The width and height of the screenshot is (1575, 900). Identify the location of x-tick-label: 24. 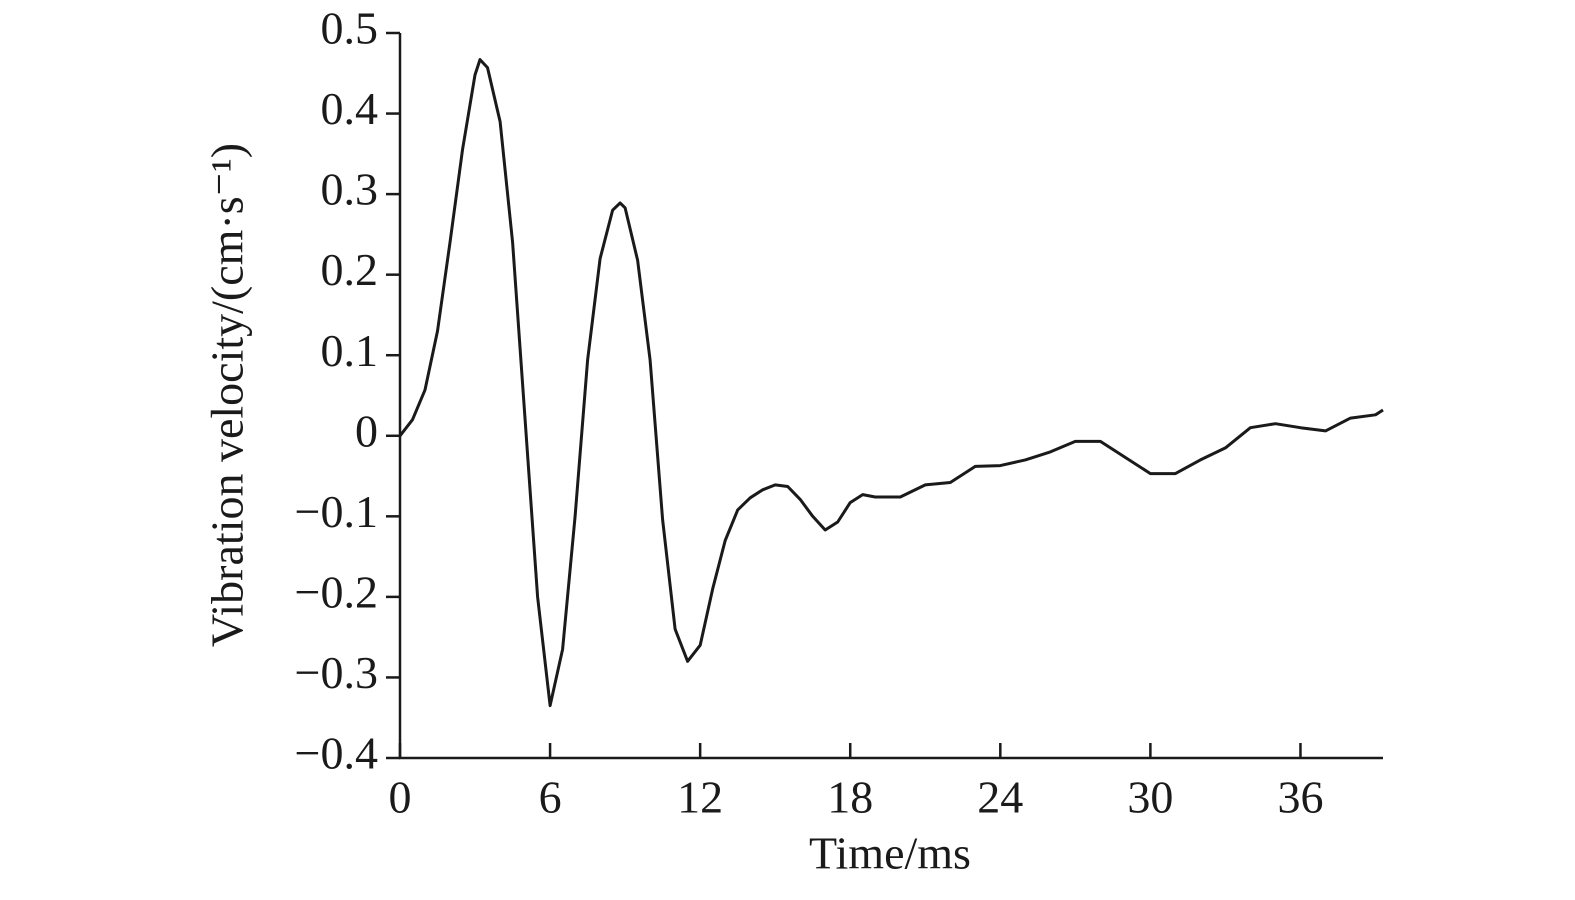
(1000, 797).